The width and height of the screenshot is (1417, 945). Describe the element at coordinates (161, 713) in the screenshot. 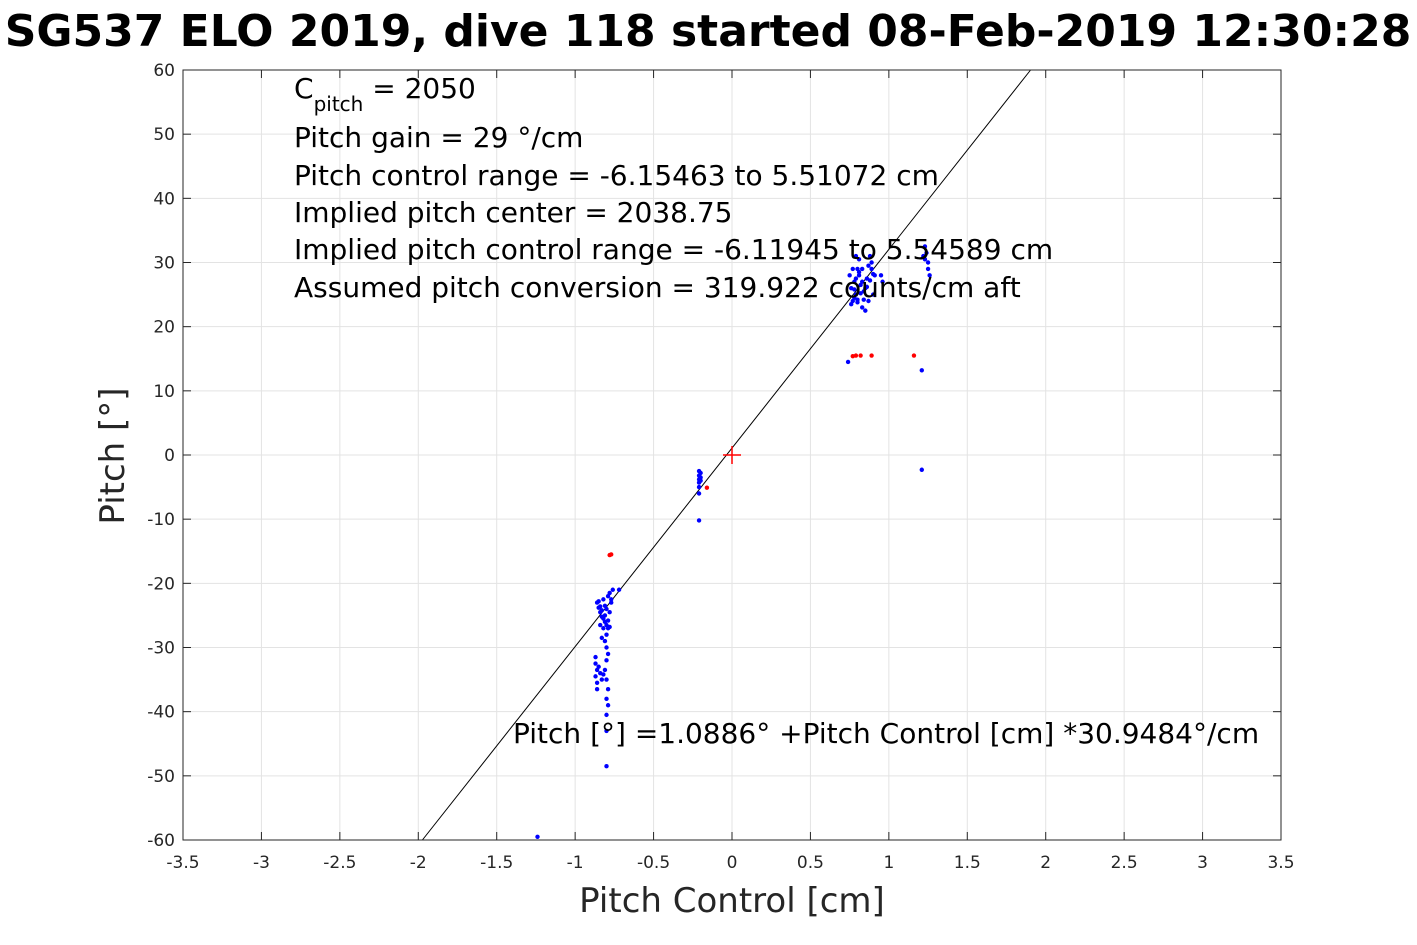

I see `y-tick-label: -40` at that location.